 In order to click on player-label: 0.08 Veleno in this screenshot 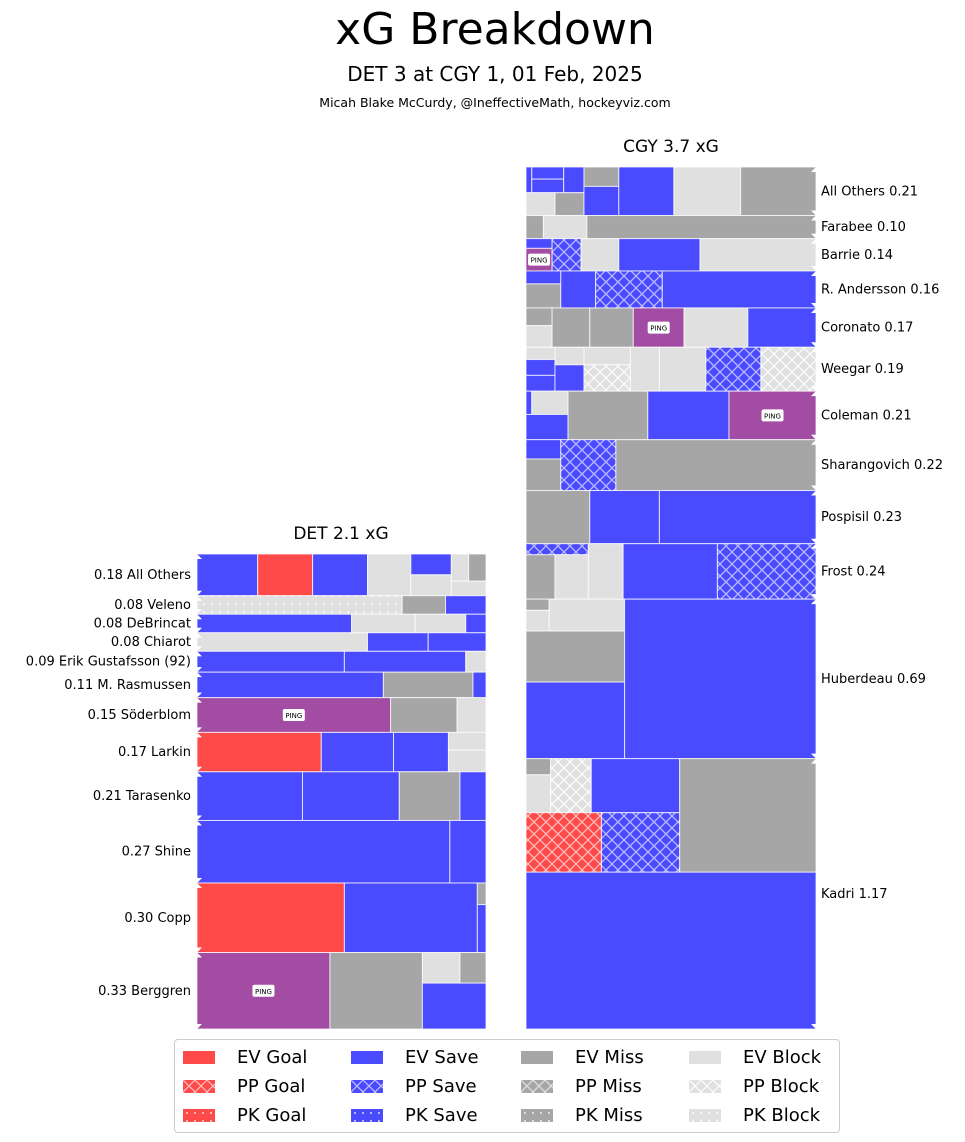, I will do `click(152, 605)`.